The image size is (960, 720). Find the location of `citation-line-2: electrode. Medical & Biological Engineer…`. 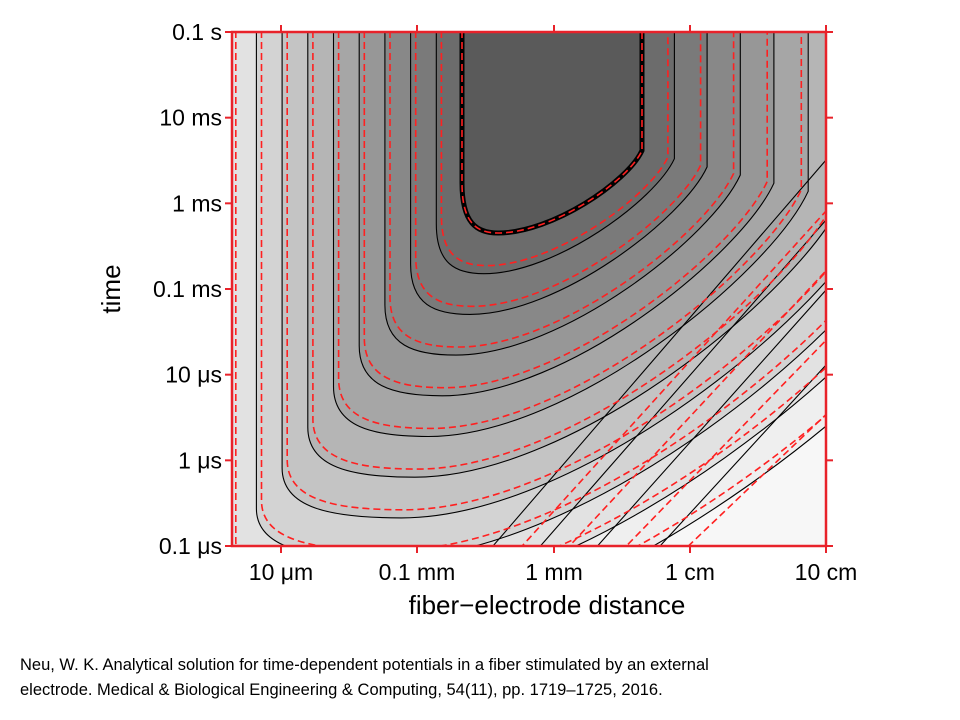

citation-line-2: electrode. Medical & Biological Engineer… is located at coordinates (341, 690).